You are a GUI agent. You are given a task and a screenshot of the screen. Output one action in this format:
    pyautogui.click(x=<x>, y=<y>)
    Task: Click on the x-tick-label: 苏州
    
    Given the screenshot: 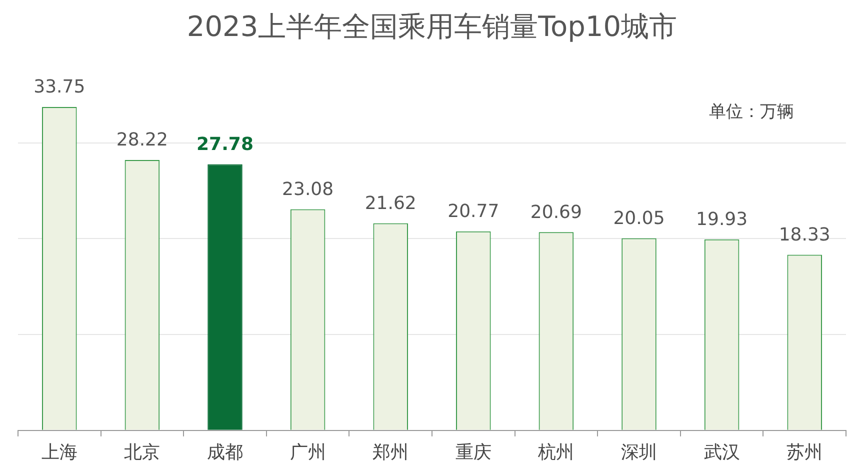 What is the action you would take?
    pyautogui.click(x=804, y=452)
    